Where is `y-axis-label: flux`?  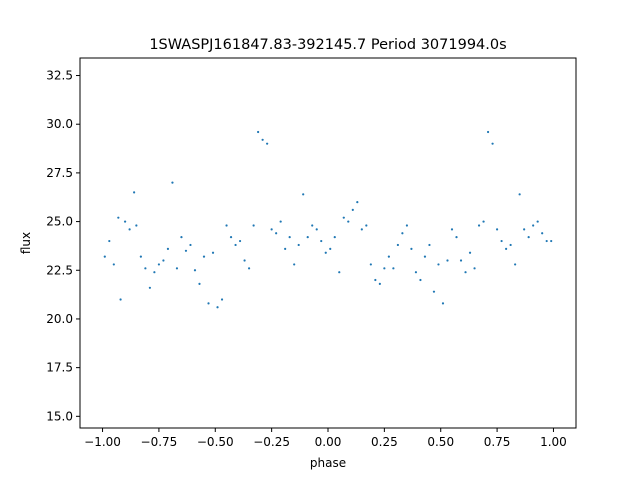 y-axis-label: flux is located at coordinates (26, 243).